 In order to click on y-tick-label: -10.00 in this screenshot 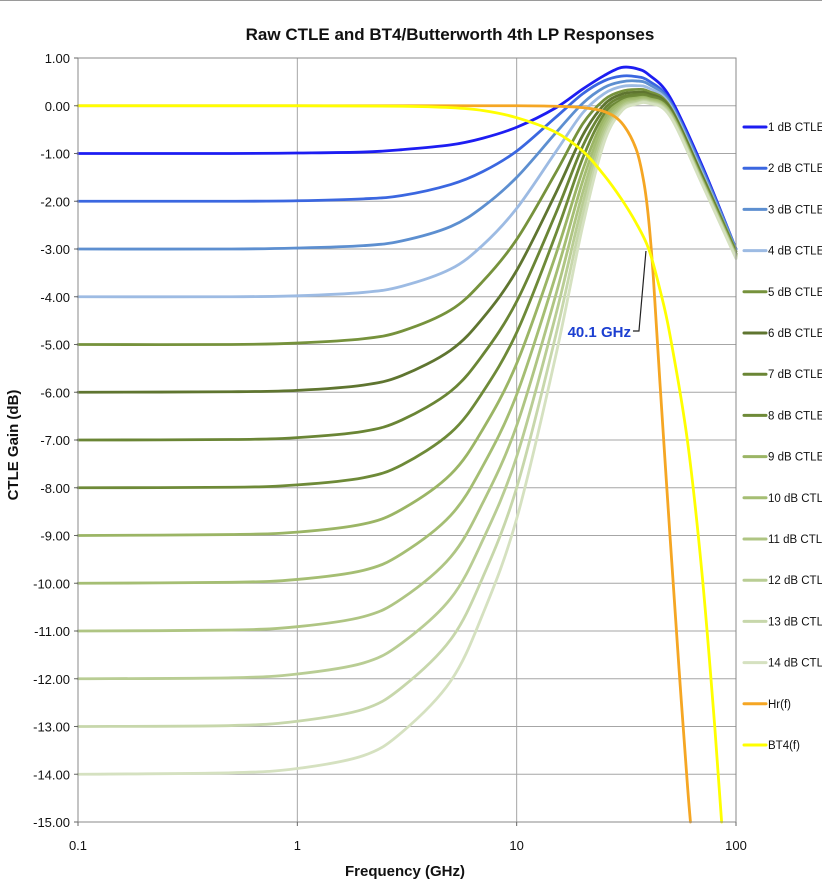, I will do `click(51, 583)`.